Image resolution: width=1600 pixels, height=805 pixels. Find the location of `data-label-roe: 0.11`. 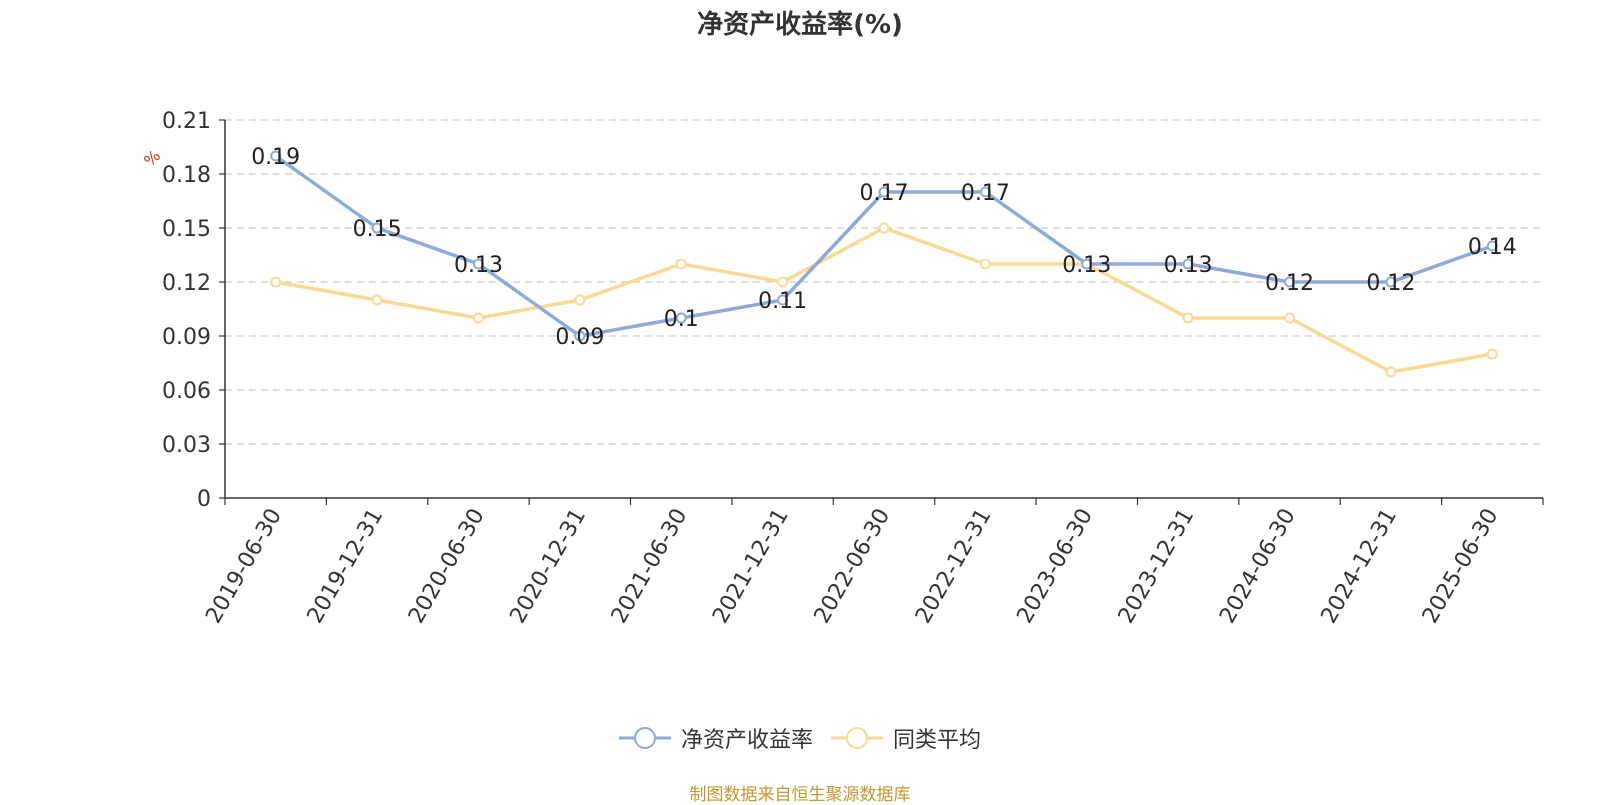

data-label-roe: 0.11 is located at coordinates (782, 301).